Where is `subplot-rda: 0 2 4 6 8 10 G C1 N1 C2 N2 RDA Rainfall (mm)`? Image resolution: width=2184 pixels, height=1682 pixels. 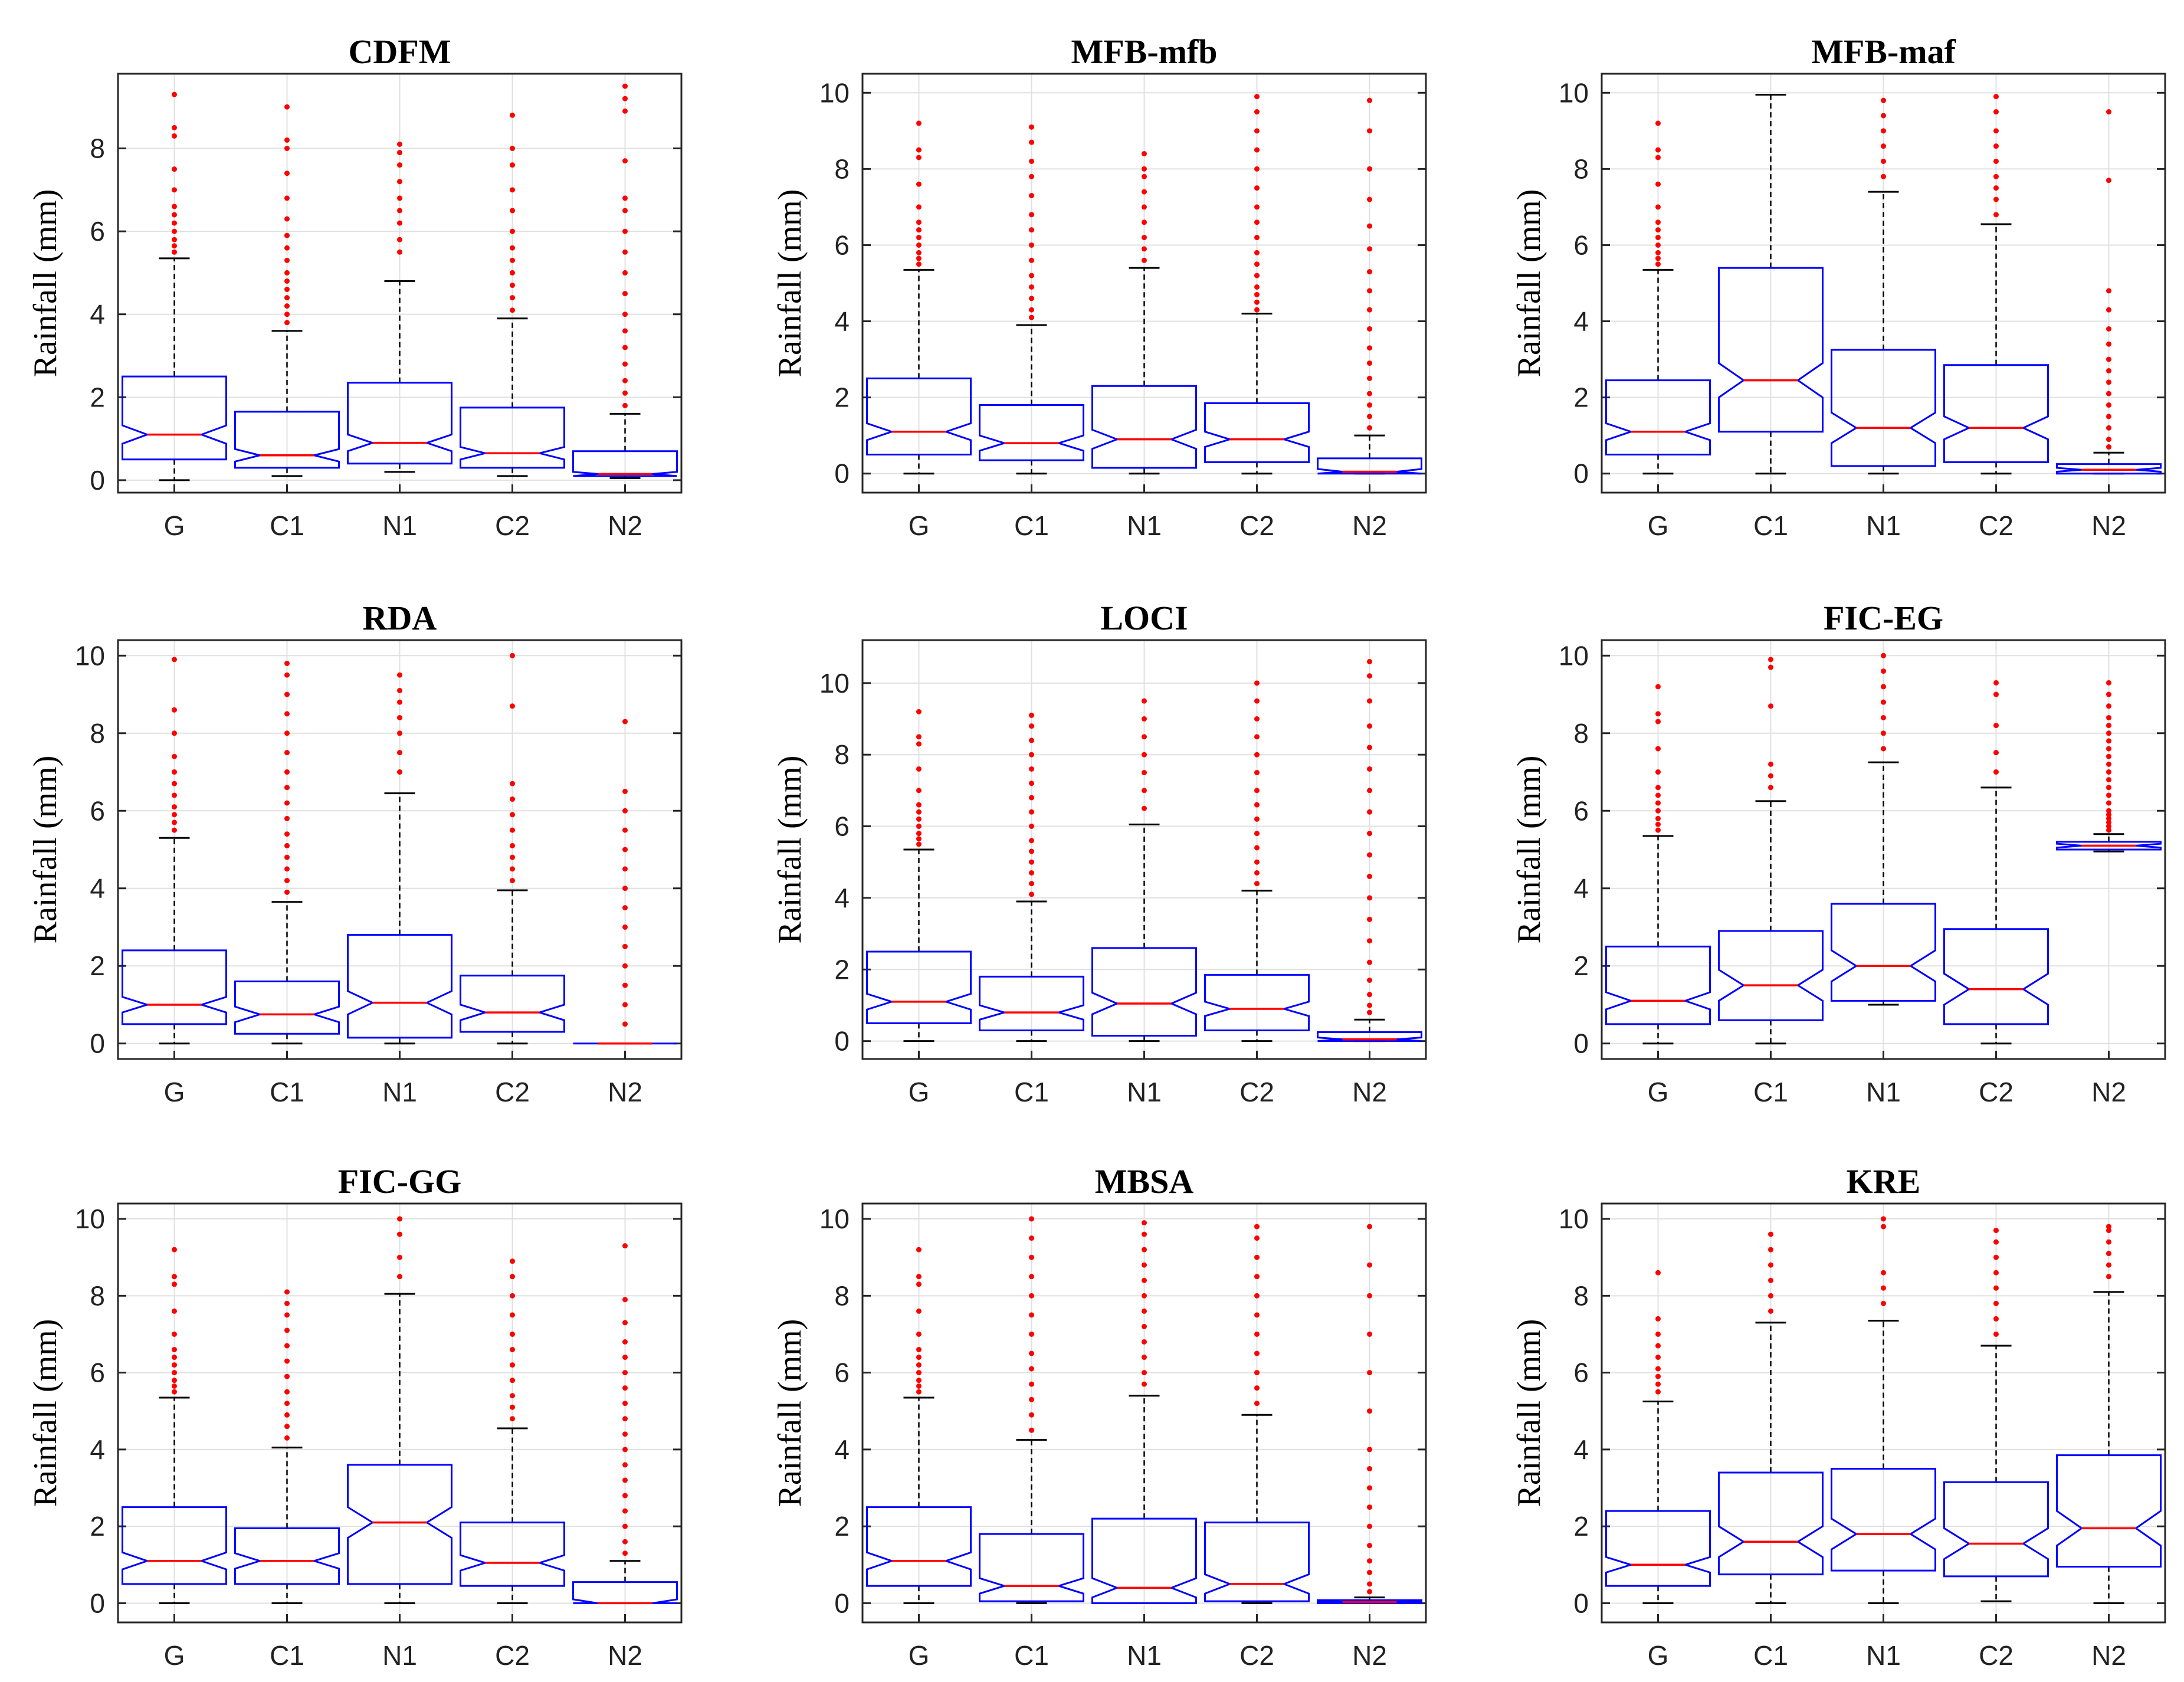
subplot-rda: 0 2 4 6 8 10 G C1 N1 C2 N2 RDA Rainfall (mm) is located at coordinates (355, 853).